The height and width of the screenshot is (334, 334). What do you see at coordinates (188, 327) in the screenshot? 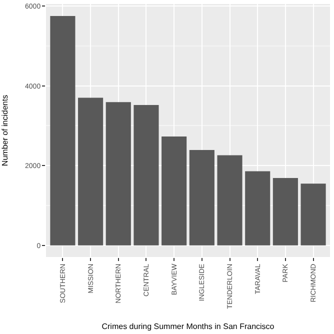
I see `x-axis-title: Crimes during Summer Months in San Francisco` at bounding box center [188, 327].